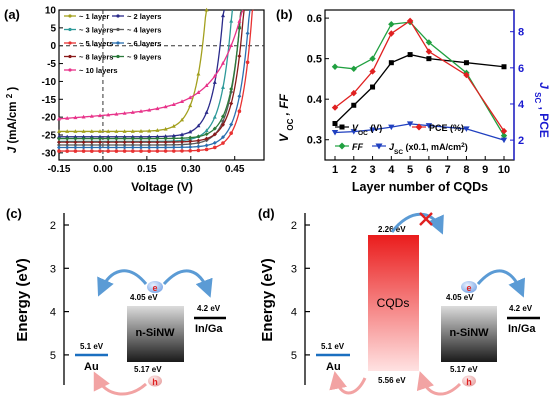 This screenshot has width=550, height=411. I want to click on panel-b-series-line, so click(419, 75).